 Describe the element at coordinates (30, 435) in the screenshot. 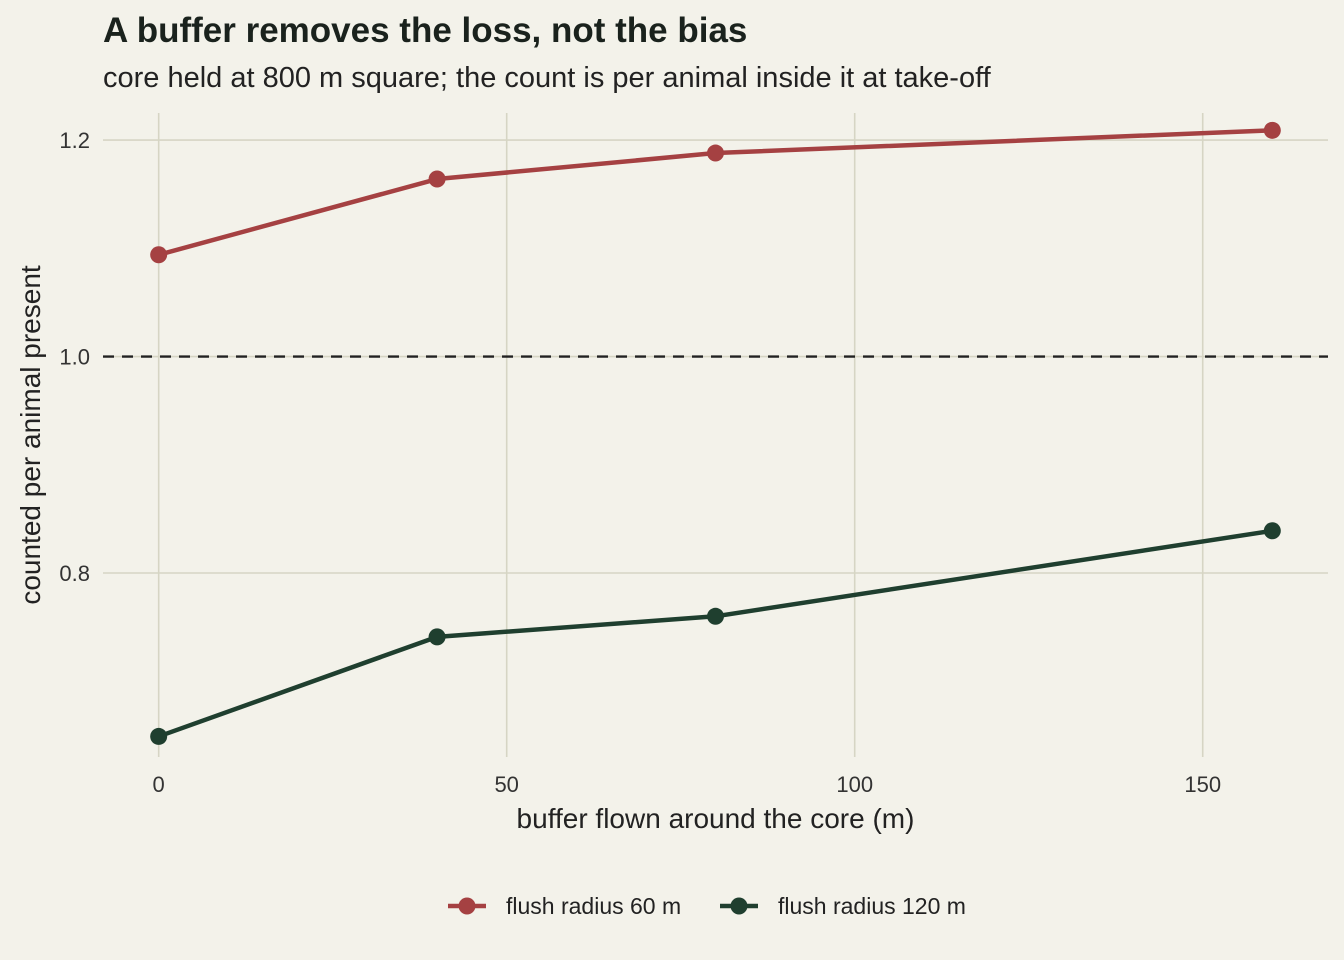

I see `y-axis-label: counted per animal present` at that location.